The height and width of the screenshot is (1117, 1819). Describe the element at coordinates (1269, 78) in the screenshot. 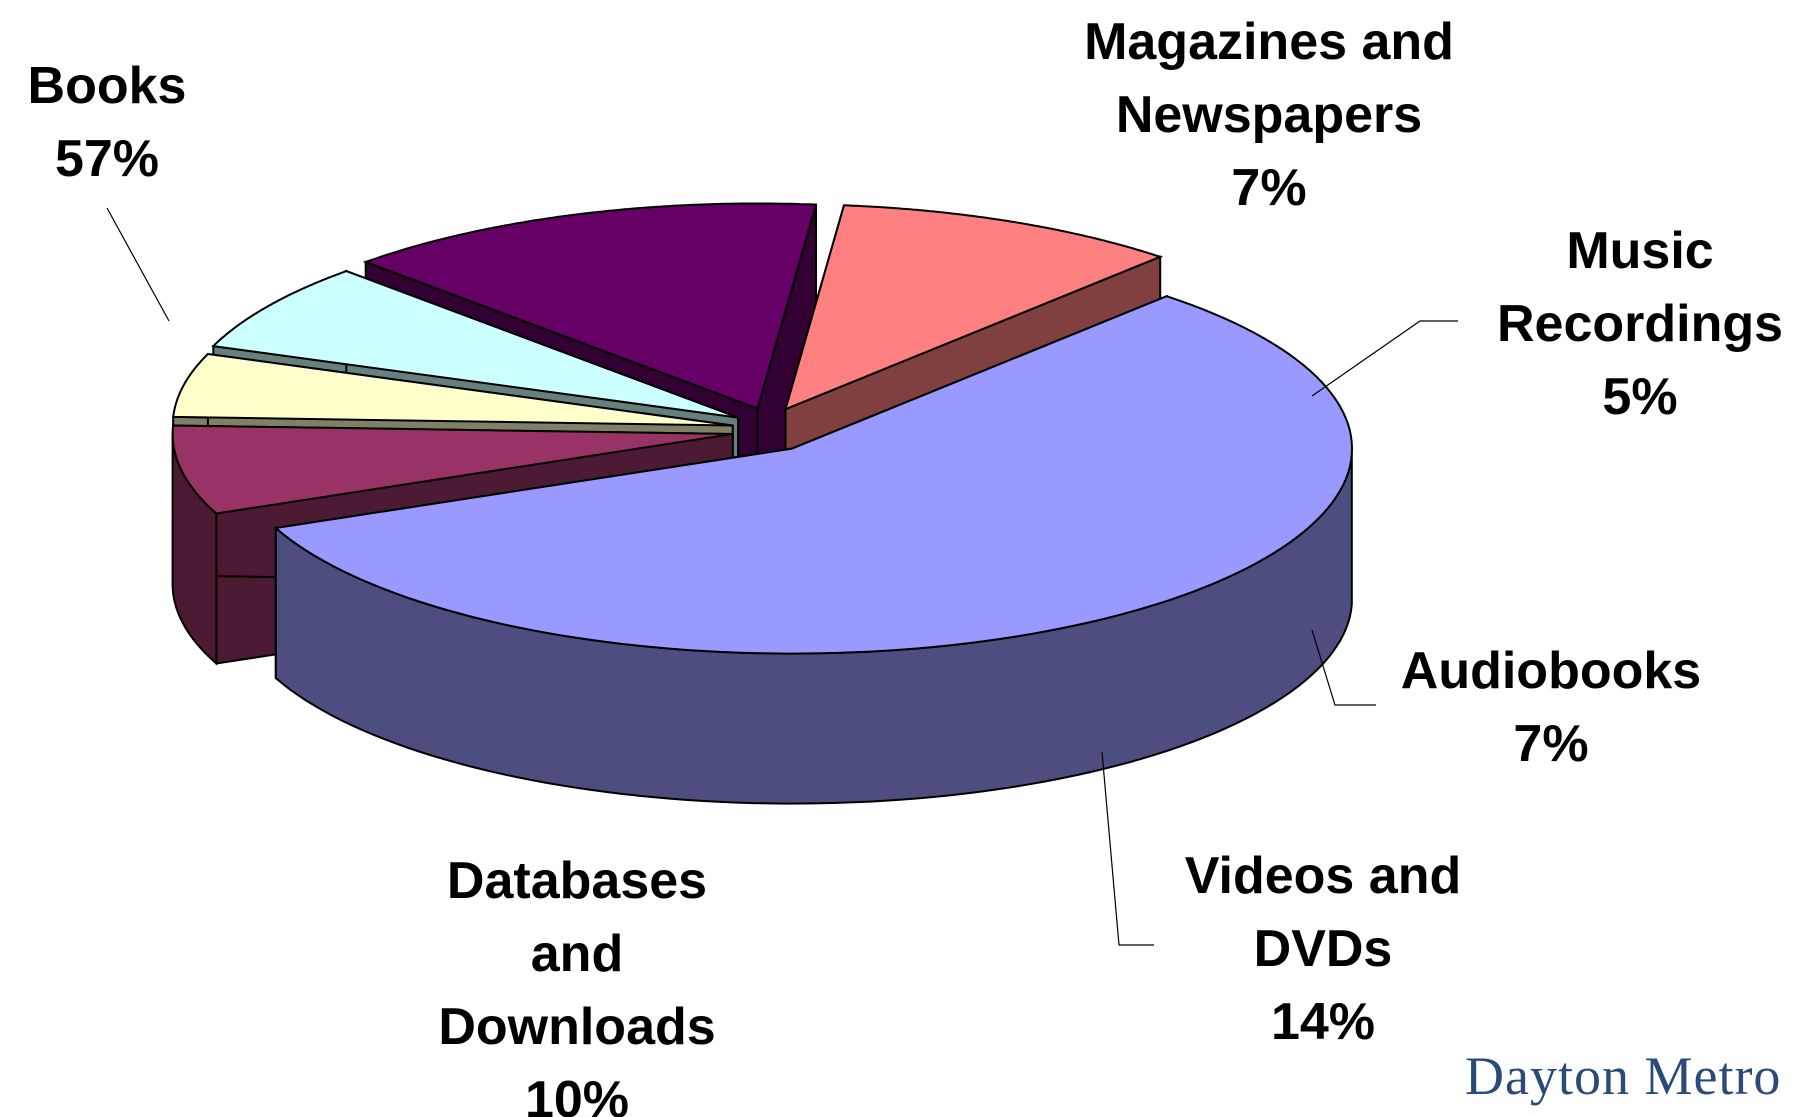

I see `category-label: Magazines and Newspapers` at that location.